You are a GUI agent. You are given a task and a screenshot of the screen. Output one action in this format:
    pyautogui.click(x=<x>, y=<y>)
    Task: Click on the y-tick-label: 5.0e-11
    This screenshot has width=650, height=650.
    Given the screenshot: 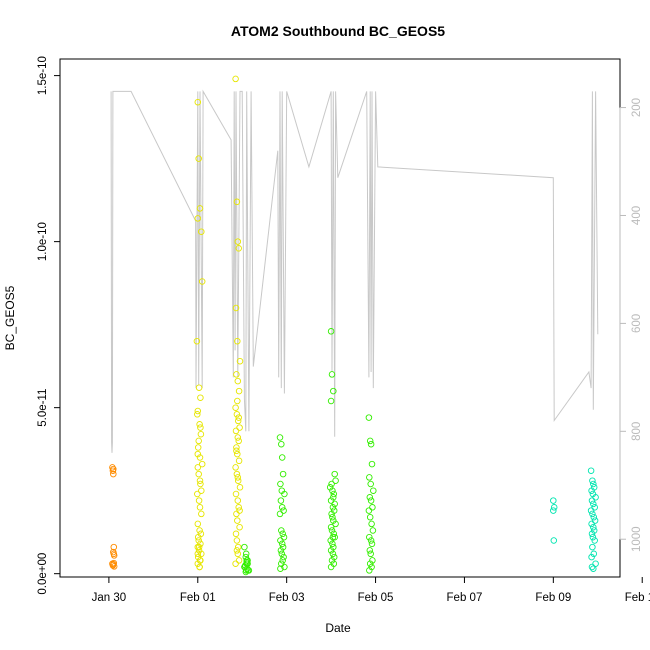 What is the action you would take?
    pyautogui.click(x=43, y=408)
    